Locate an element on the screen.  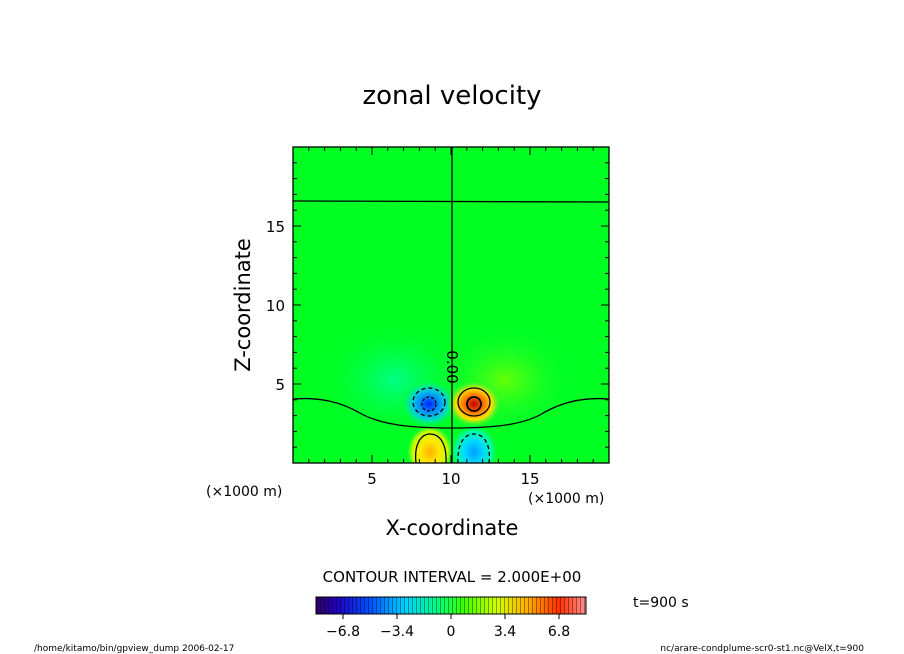
y-tick-label: 5 is located at coordinates (280, 385).